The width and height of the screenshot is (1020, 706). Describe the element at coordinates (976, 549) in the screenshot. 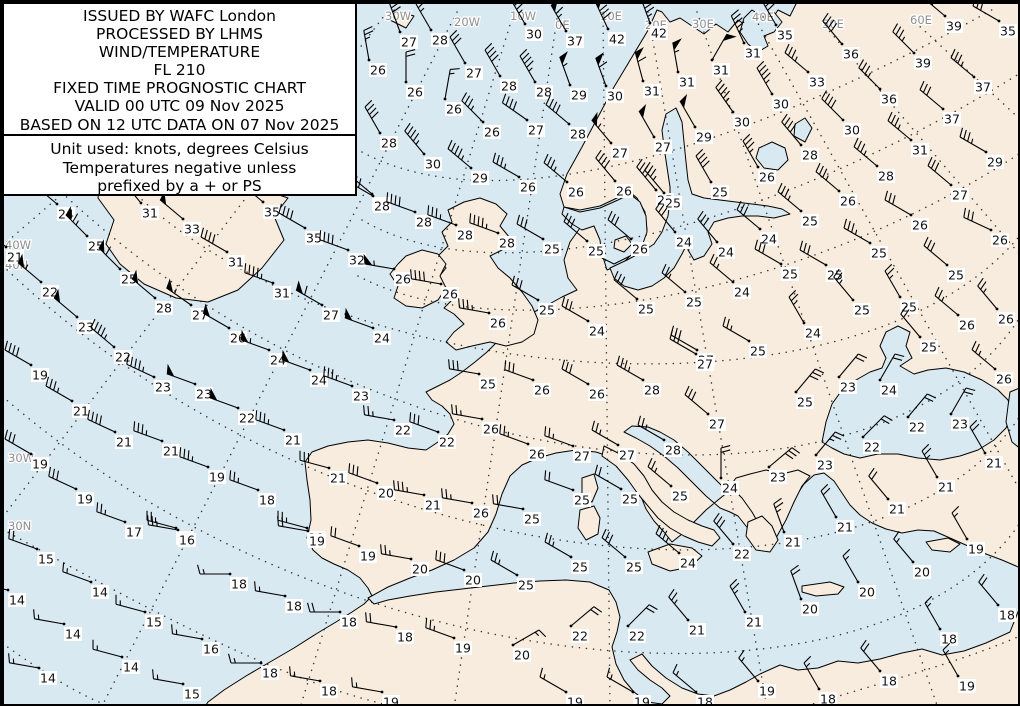

I see `temperature-label: 19` at that location.